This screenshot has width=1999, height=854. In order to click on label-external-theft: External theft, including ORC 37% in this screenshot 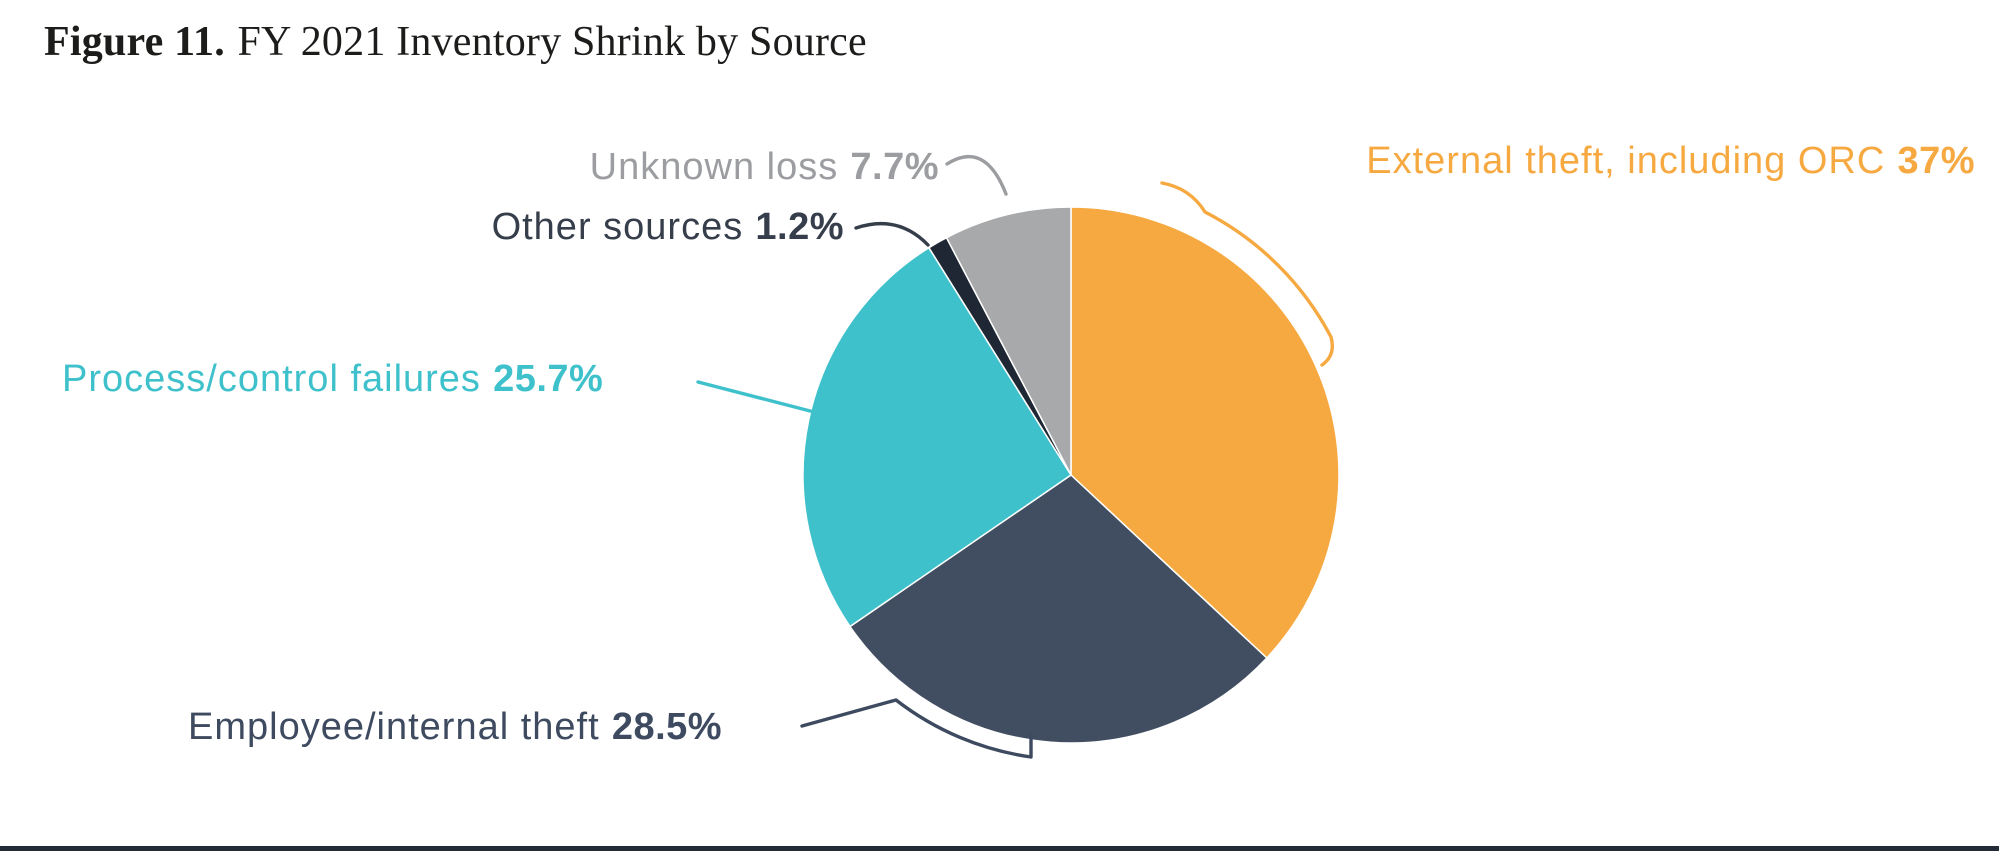, I will do `click(1670, 162)`.